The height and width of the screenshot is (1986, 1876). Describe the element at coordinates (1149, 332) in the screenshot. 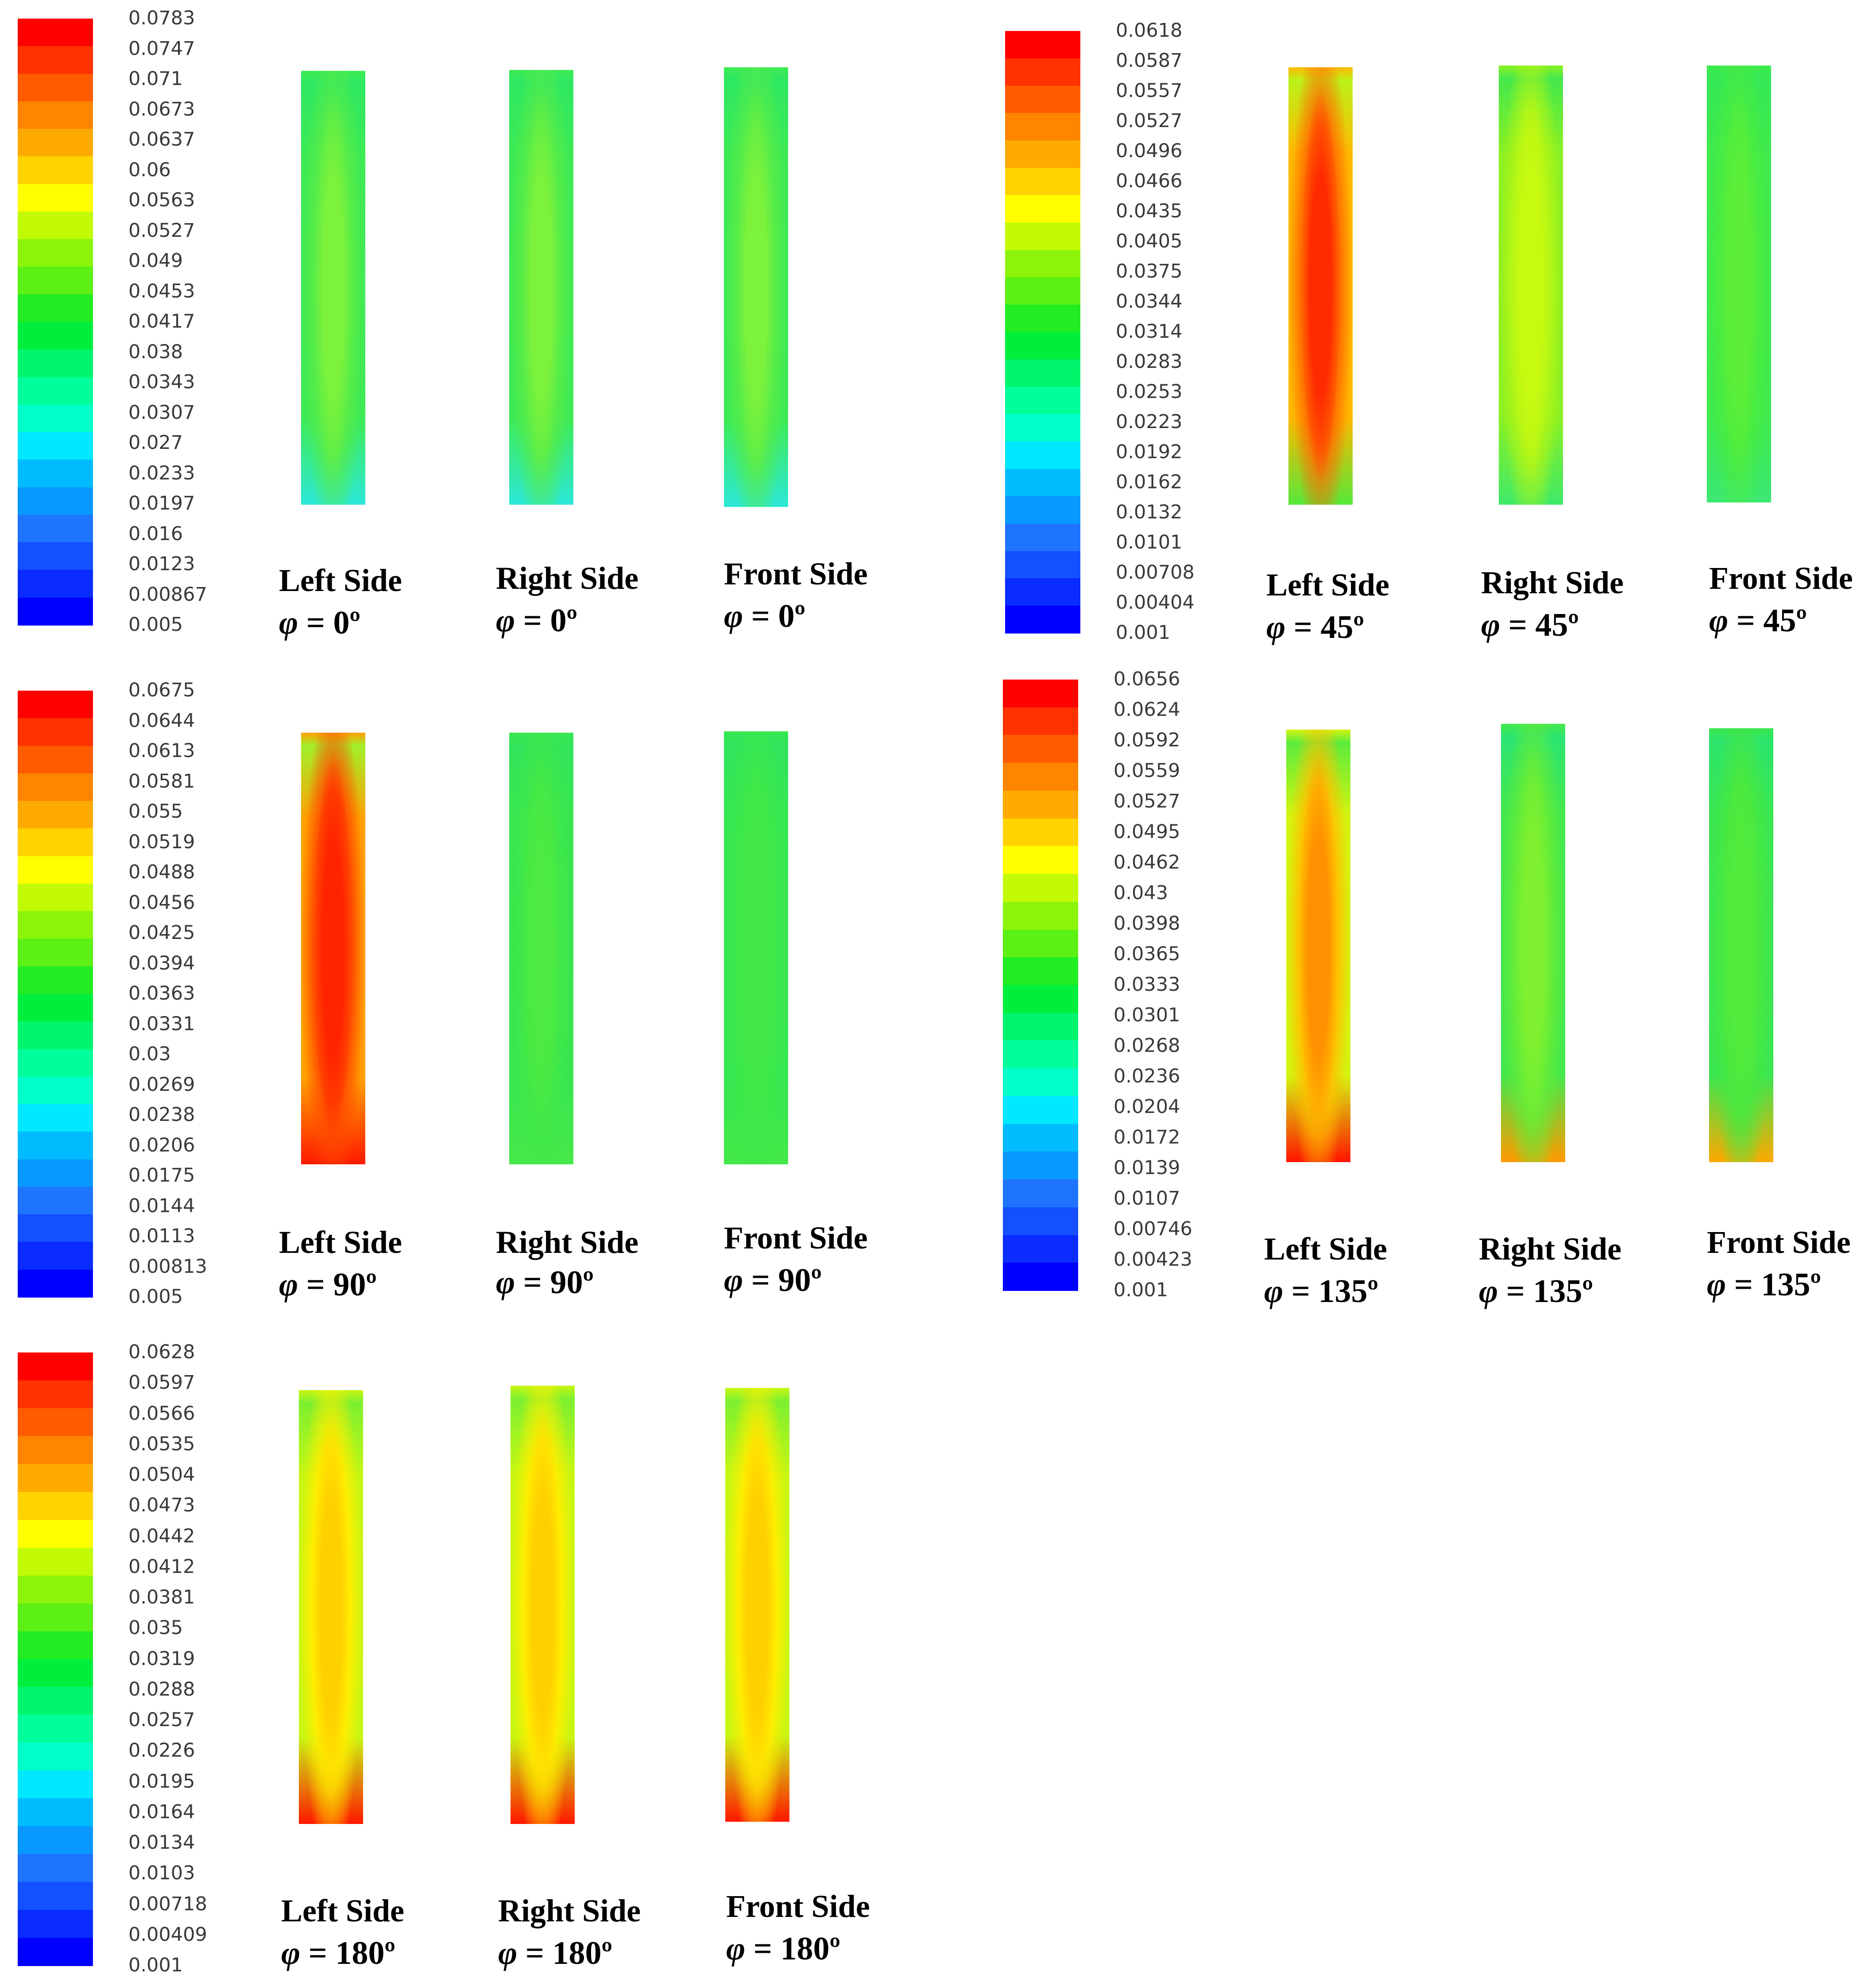

I see `colorbar-tick: 0.0314` at that location.